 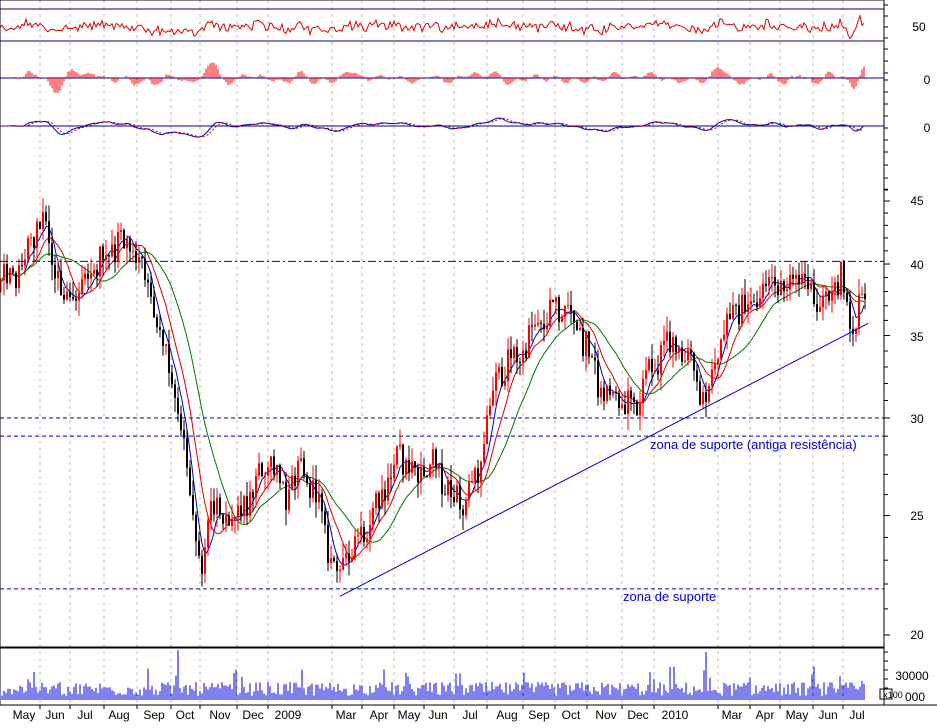 I want to click on volume-panel, so click(x=432, y=675).